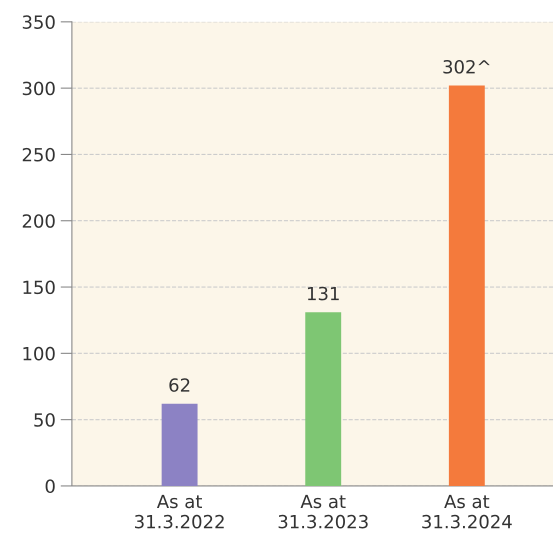 The image size is (553, 546). Describe the element at coordinates (179, 385) in the screenshot. I see `data-label: 62` at that location.